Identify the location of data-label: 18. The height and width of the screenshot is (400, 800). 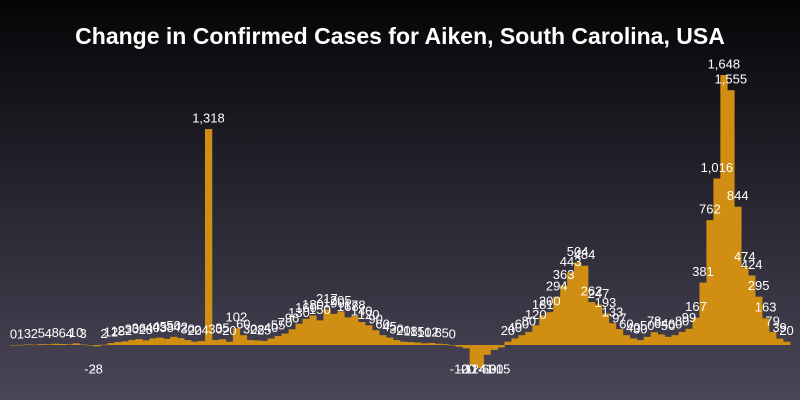
(118, 330).